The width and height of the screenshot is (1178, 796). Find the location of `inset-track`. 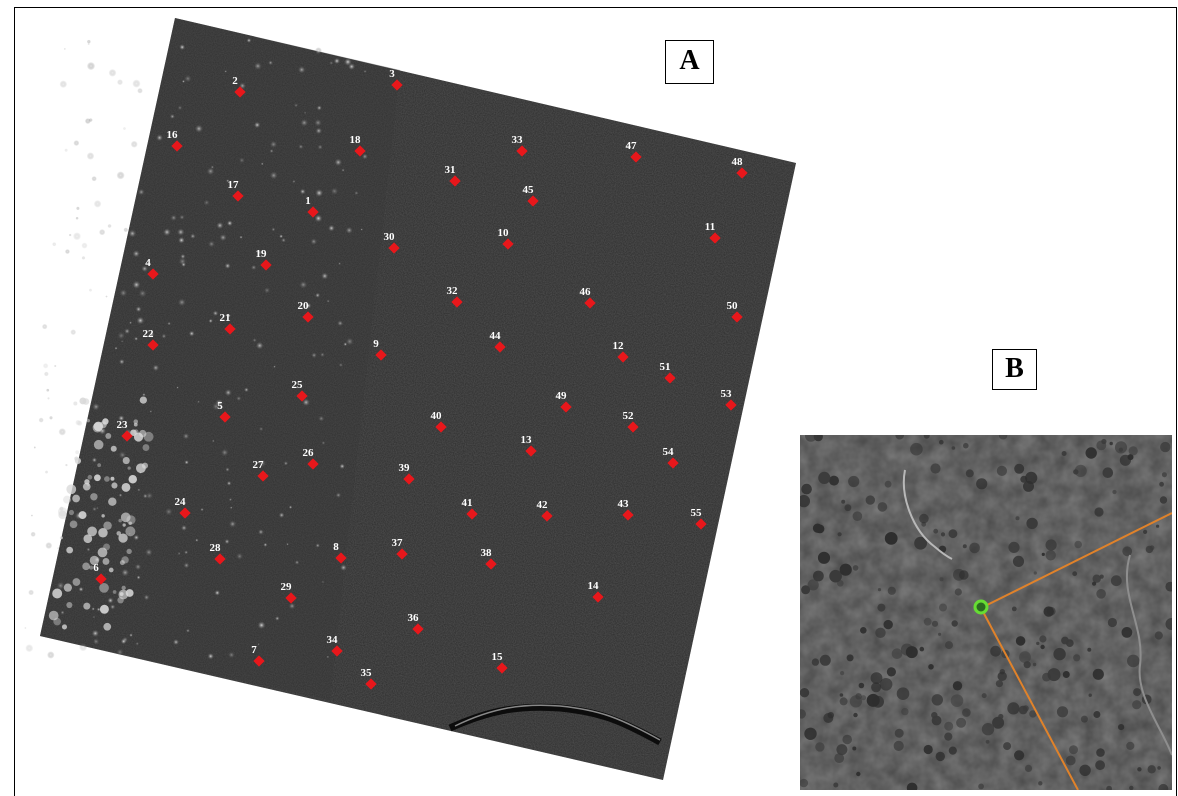

inset-track is located at coordinates (927, 514).